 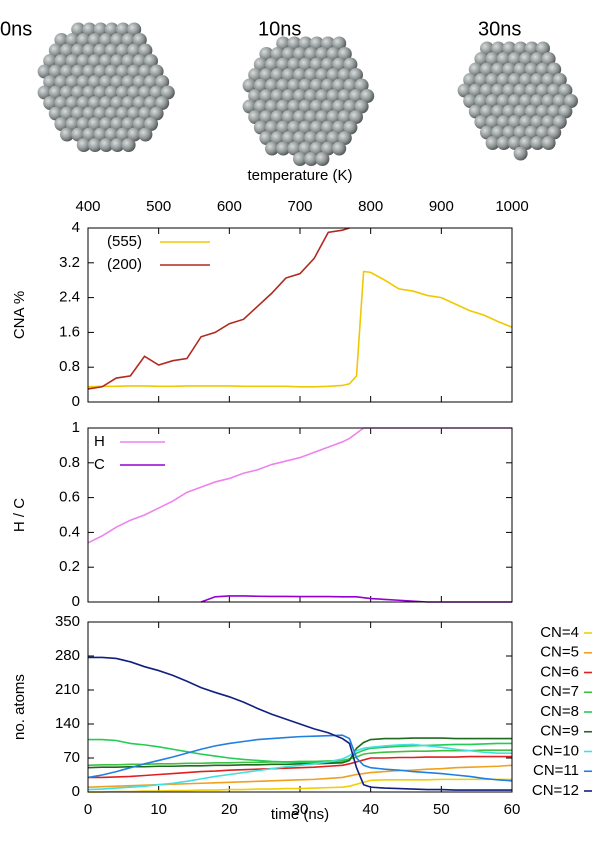 What do you see at coordinates (88, 809) in the screenshot?
I see `x-tick-label: 0` at bounding box center [88, 809].